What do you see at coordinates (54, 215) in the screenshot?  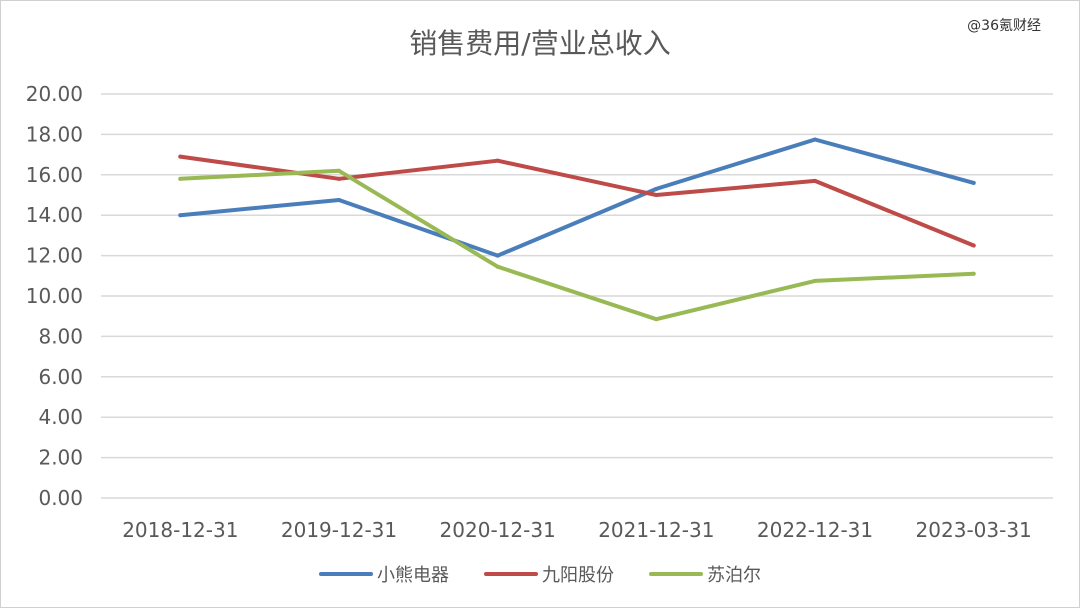 I see `y-tick-label: 14.00` at bounding box center [54, 215].